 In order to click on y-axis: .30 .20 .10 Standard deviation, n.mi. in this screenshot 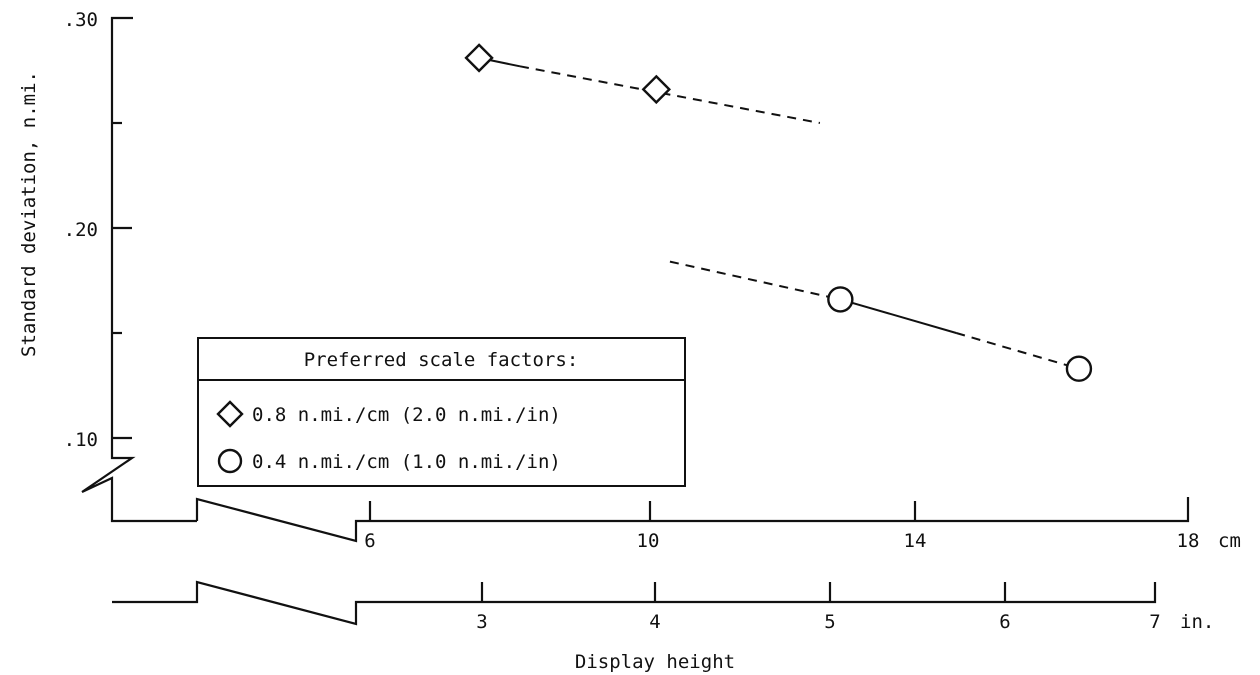, I will do `click(107, 266)`.